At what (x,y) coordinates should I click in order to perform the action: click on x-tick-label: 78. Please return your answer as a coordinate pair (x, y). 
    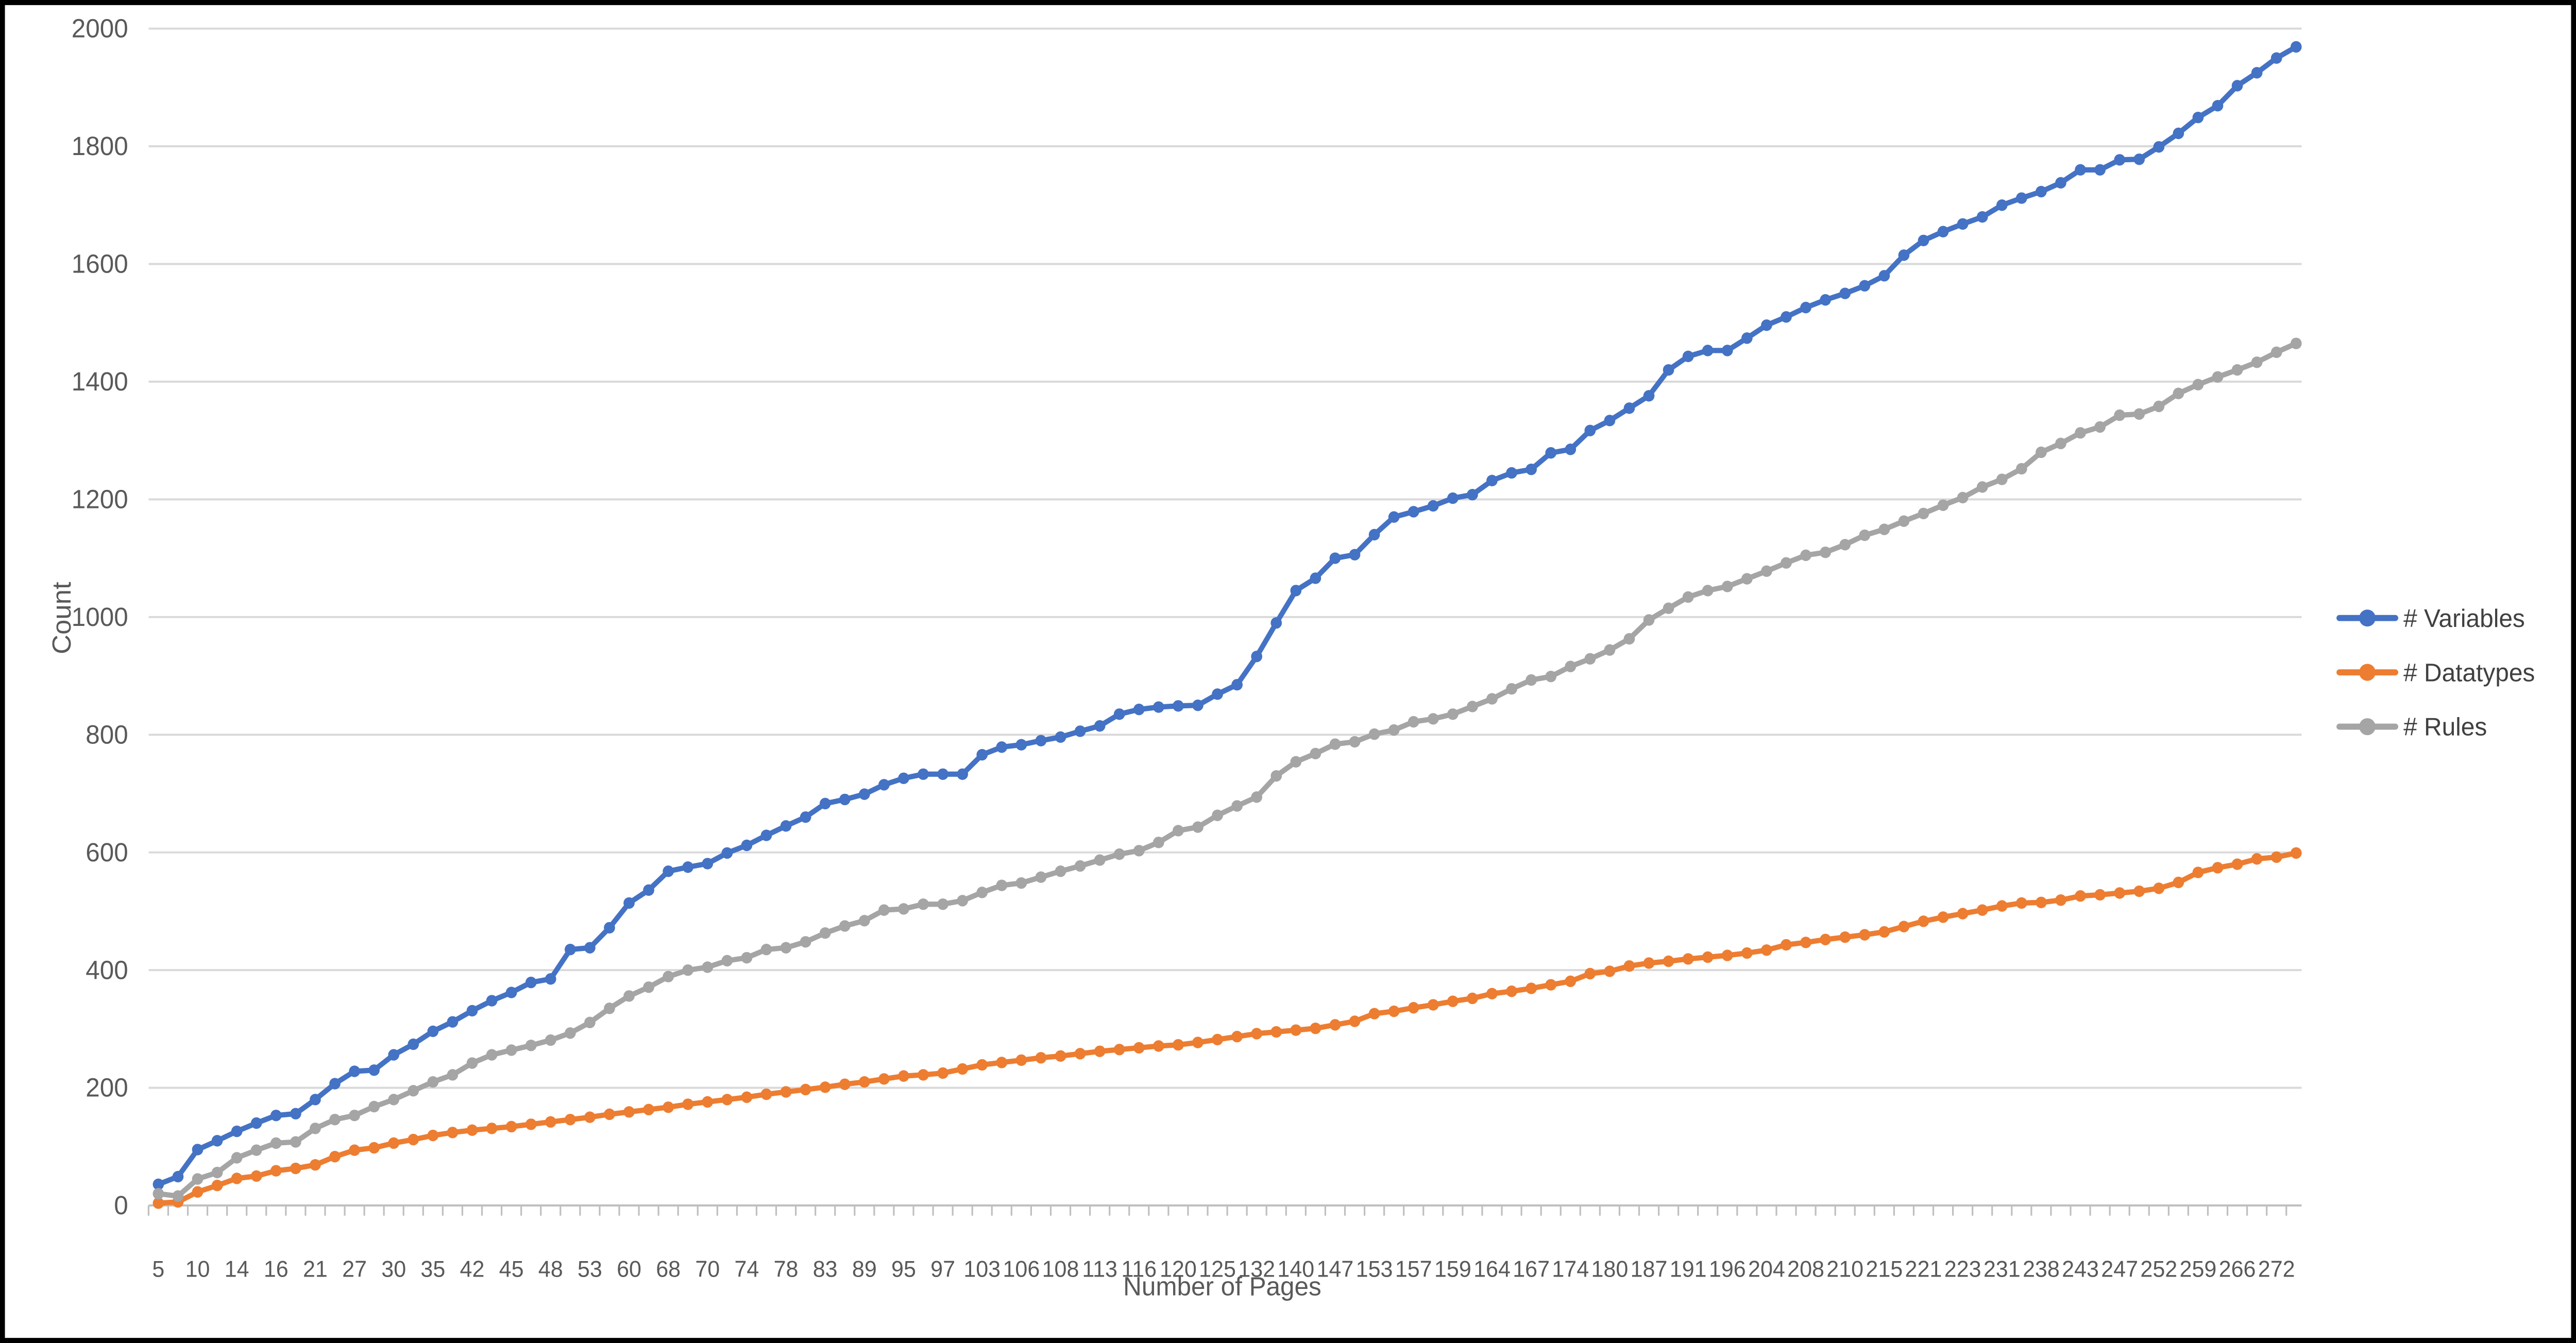
    Looking at the image, I should click on (786, 1269).